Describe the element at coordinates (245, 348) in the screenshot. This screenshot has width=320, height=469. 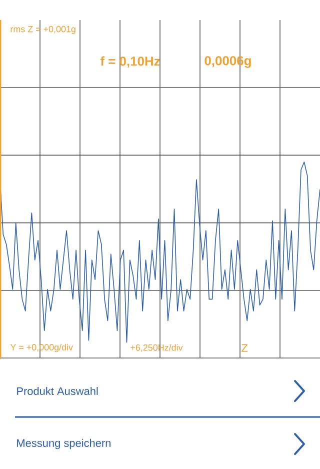
I see `annotation: Z` at that location.